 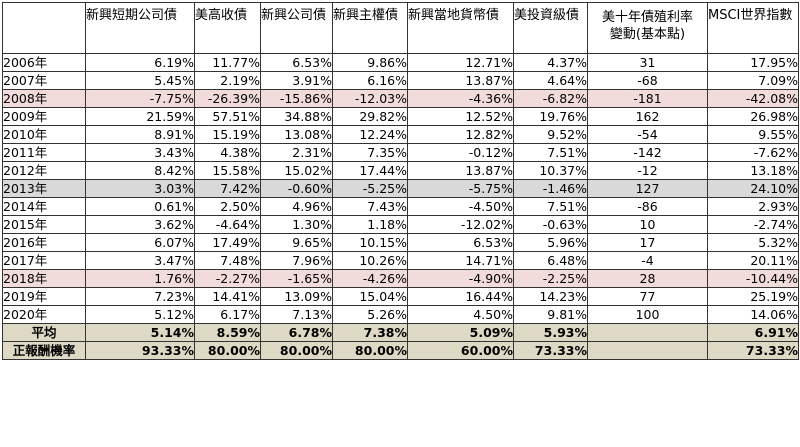 I want to click on header-rate-line-1: 美十年債殖利率, so click(x=647, y=17).